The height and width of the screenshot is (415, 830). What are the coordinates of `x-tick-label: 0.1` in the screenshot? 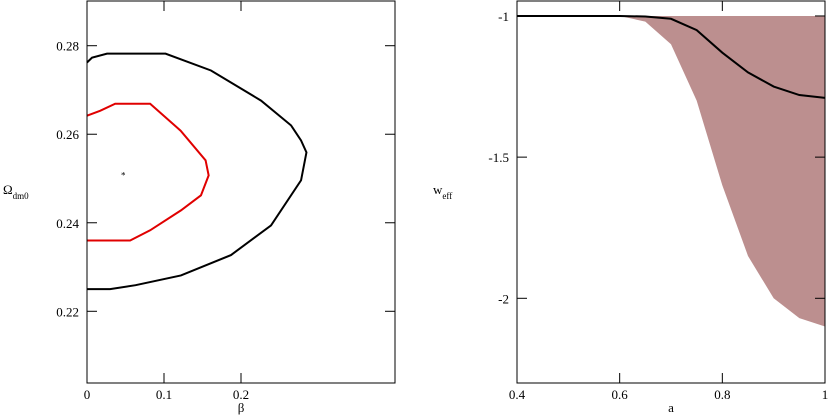 It's located at (164, 394).